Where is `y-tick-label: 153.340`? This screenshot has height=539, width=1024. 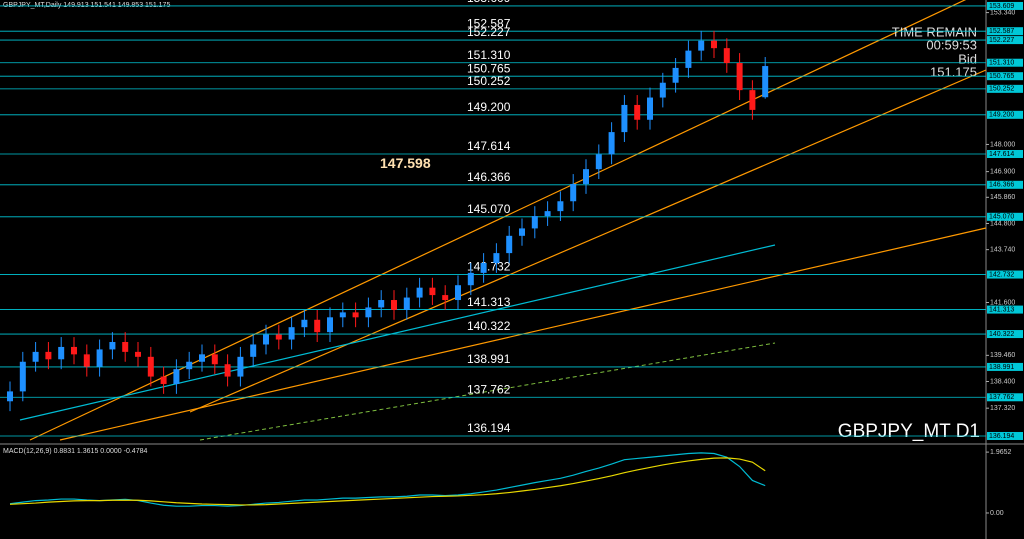
y-tick-label: 153.340 is located at coordinates (1002, 12).